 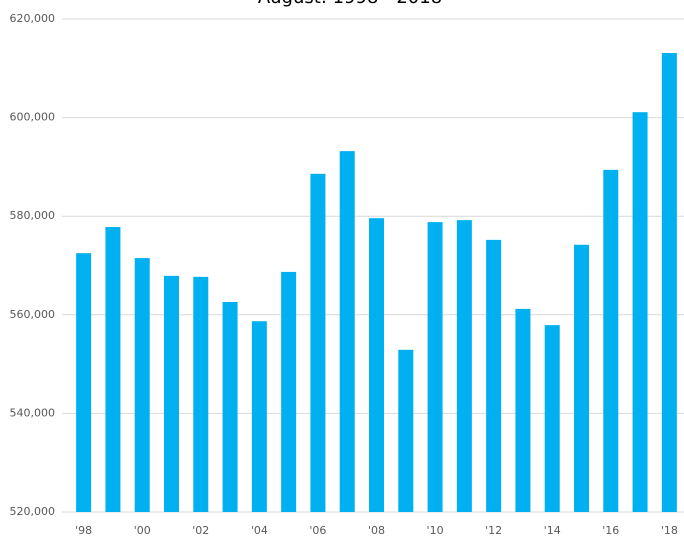 I want to click on y-tick-label: 620,000, so click(x=33, y=18).